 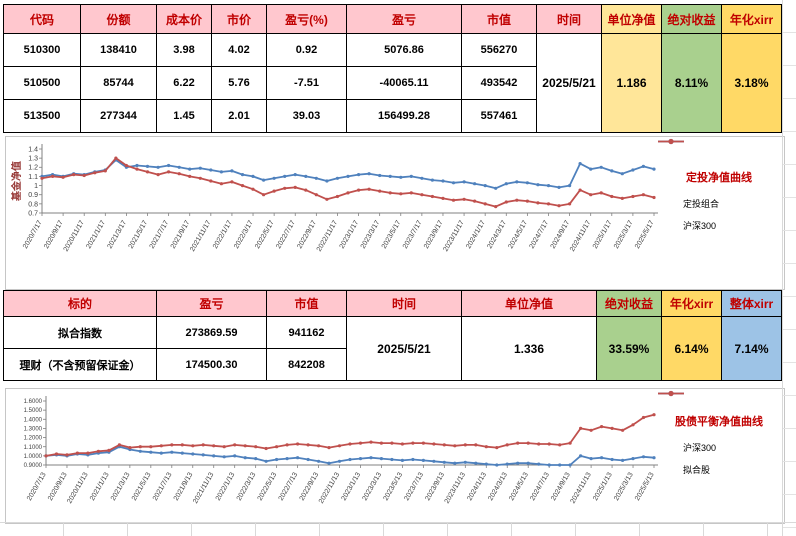 I want to click on svg-text: 2023/1/13, so click(x=352, y=486).